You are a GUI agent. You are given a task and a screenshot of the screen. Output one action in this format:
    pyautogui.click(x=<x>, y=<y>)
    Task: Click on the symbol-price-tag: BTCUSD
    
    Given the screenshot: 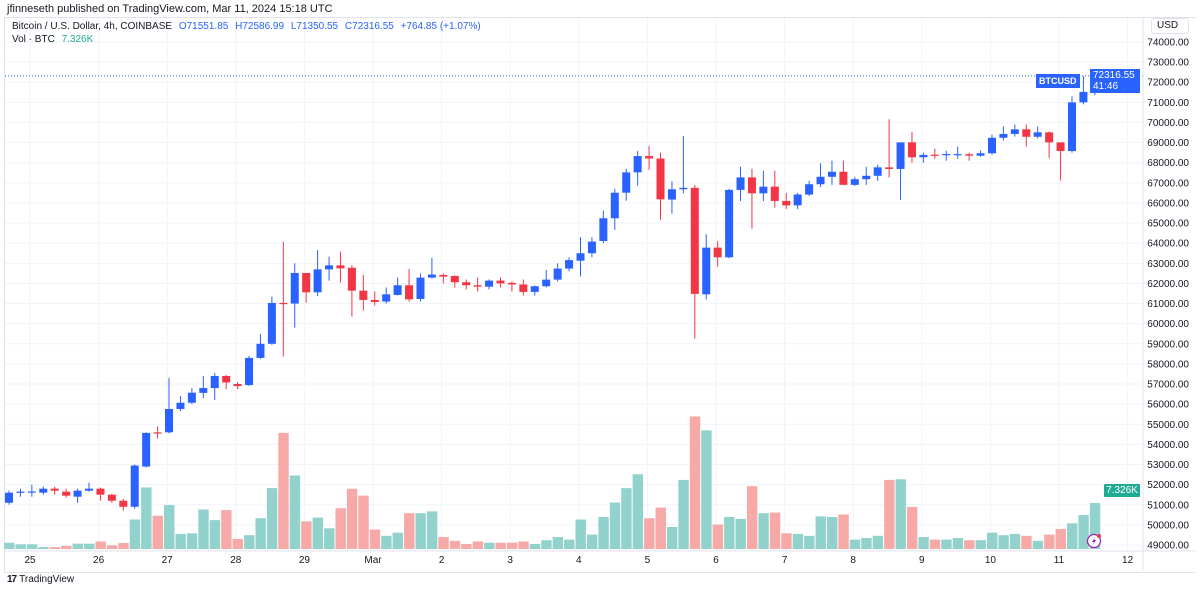 What is the action you would take?
    pyautogui.click(x=1058, y=81)
    